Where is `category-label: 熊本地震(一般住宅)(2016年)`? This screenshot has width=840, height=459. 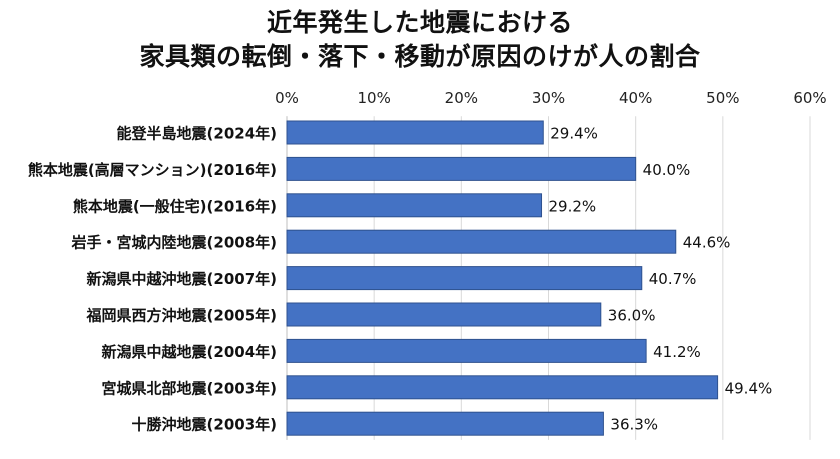 category-label: 熊本地震(一般住宅)(2016年) is located at coordinates (175, 206).